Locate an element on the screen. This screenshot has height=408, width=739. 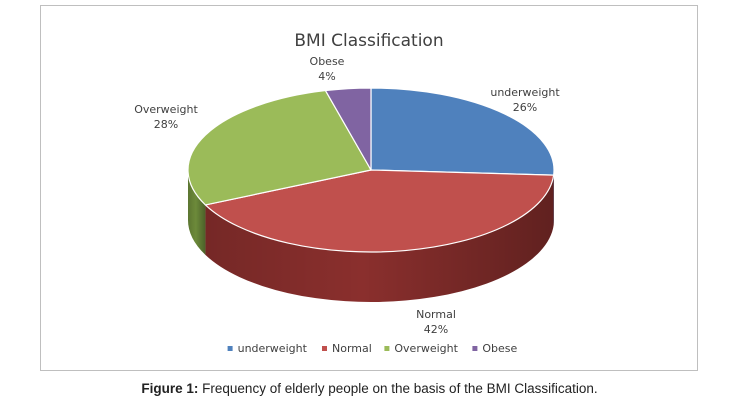
slice-percent-normal: 42% is located at coordinates (436, 329).